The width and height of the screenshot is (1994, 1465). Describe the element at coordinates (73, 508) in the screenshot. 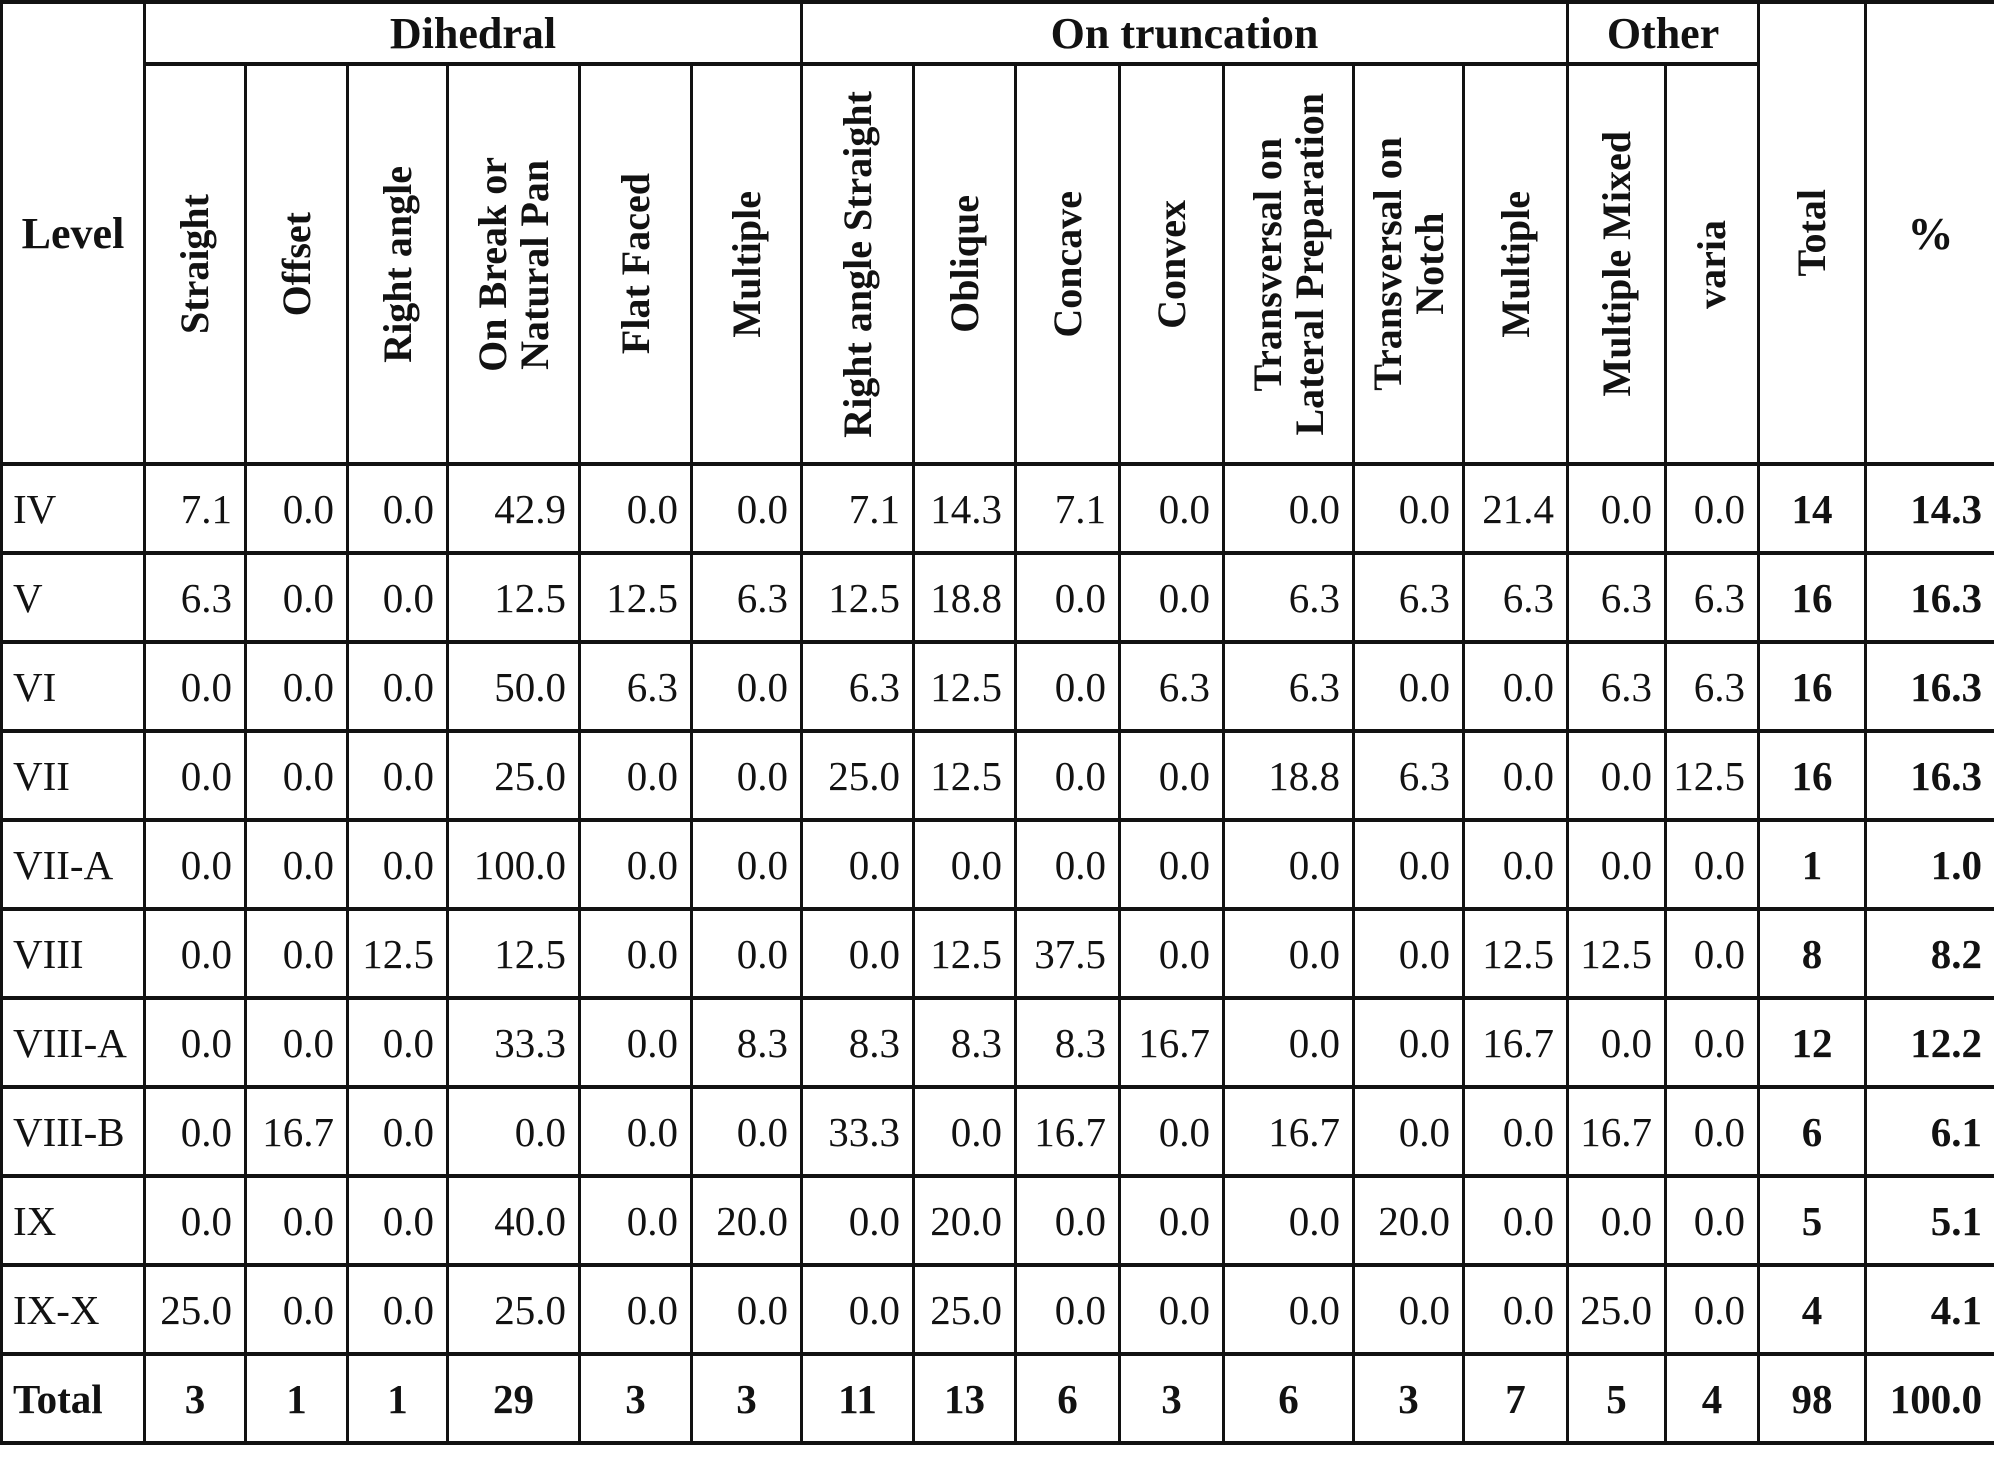

I see `level-cell: IV` at that location.